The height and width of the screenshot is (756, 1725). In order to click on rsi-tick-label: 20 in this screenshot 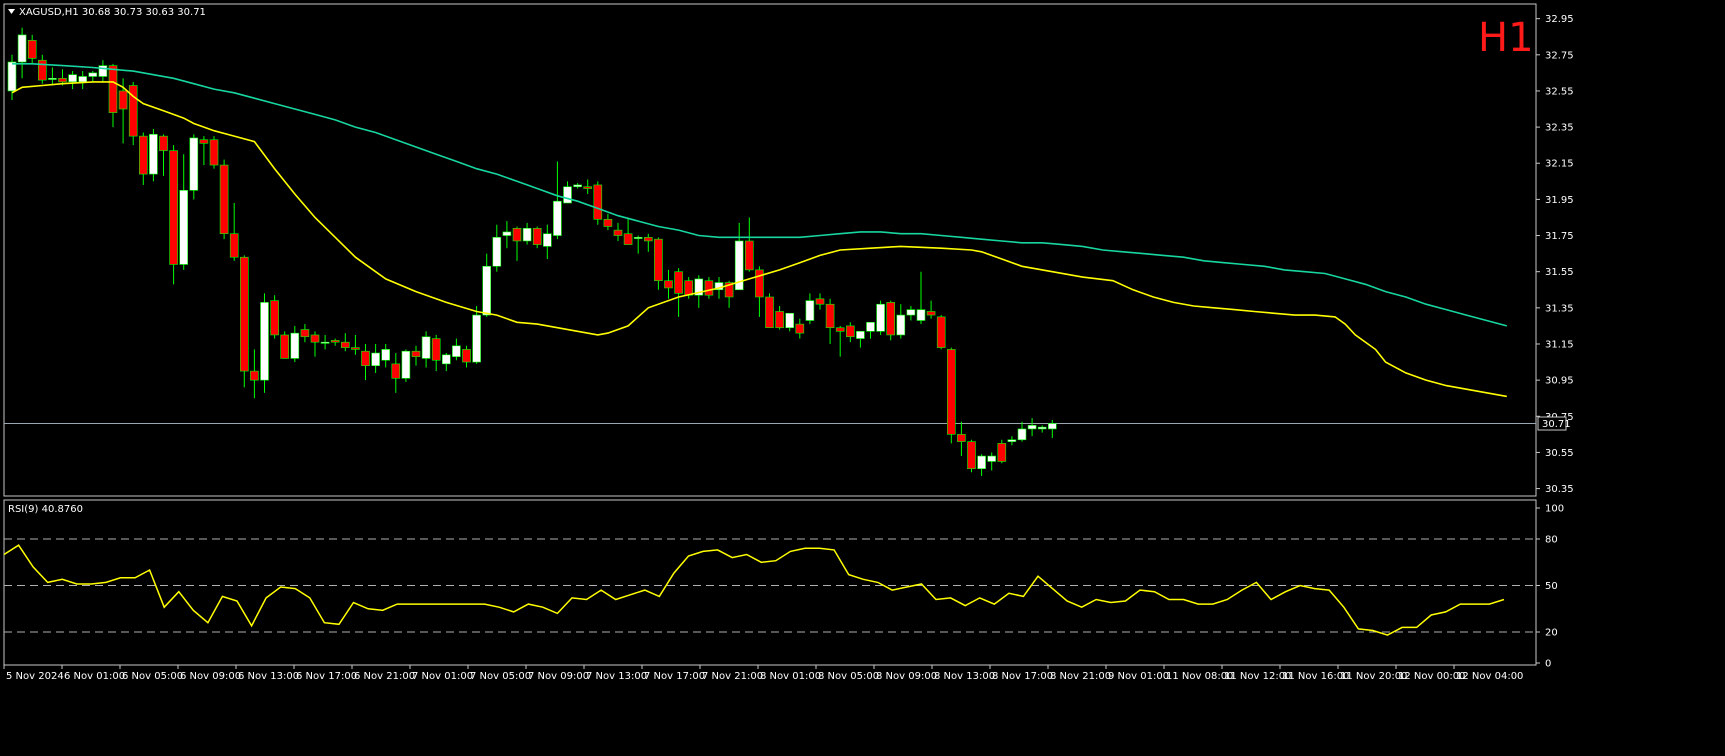, I will do `click(1551, 633)`.